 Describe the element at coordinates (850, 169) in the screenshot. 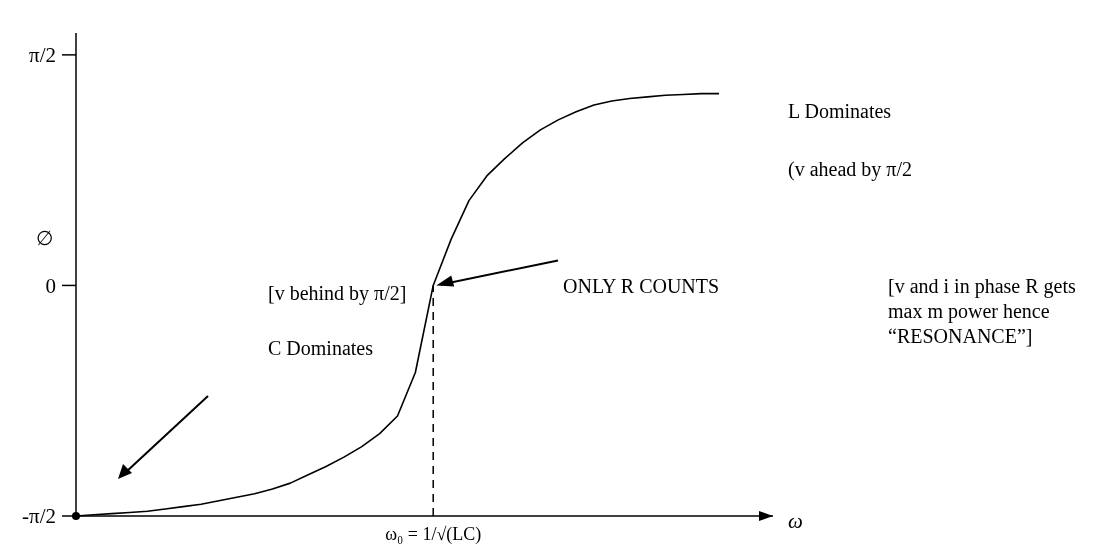

I see `text: (v ahead by π/2` at that location.